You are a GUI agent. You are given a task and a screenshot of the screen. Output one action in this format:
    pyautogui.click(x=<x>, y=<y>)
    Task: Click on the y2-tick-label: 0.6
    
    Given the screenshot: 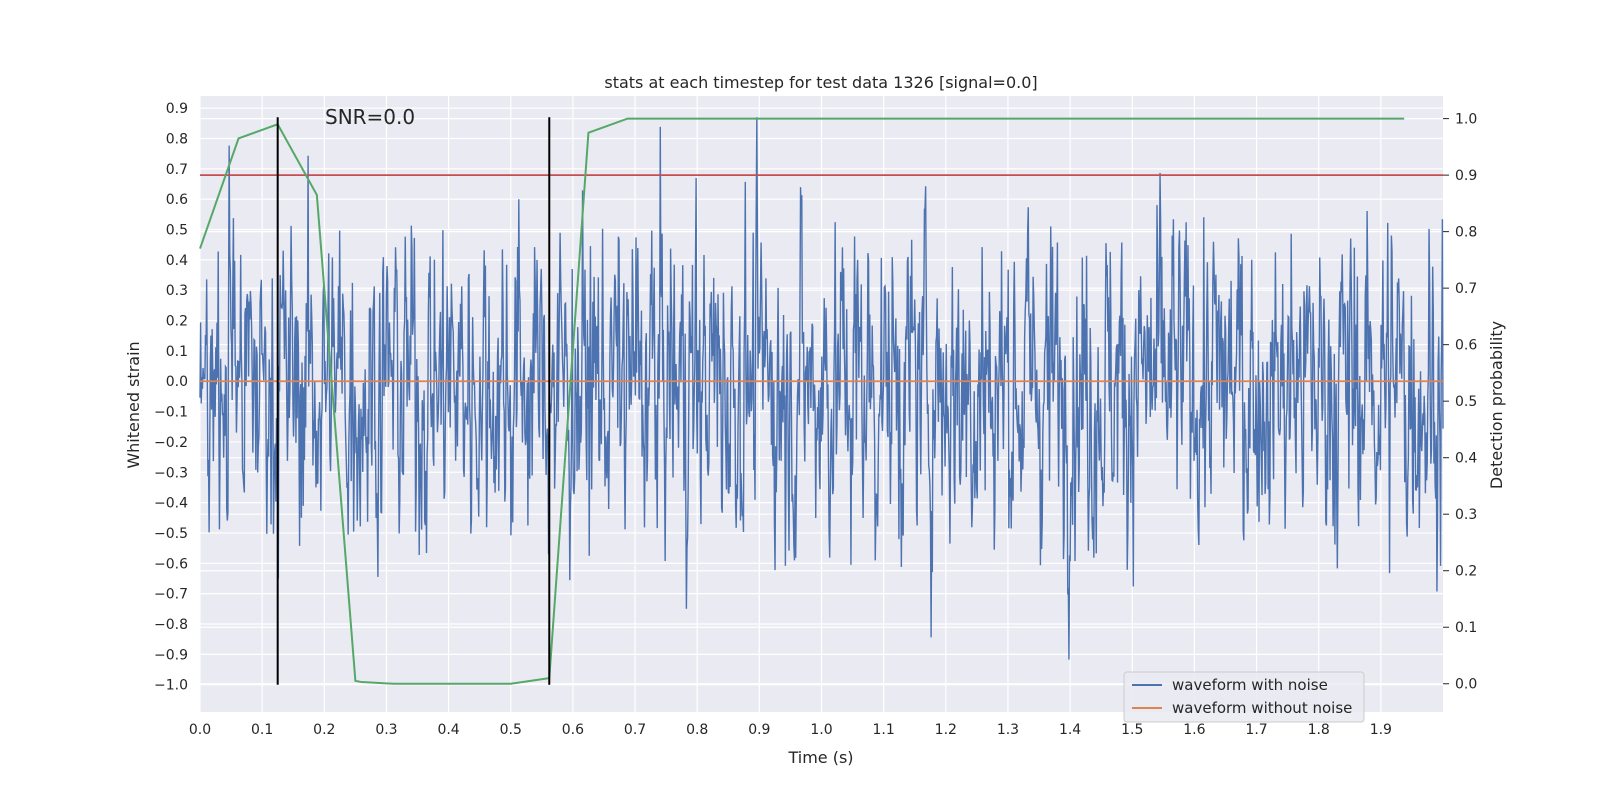 What is the action you would take?
    pyautogui.click(x=1466, y=346)
    